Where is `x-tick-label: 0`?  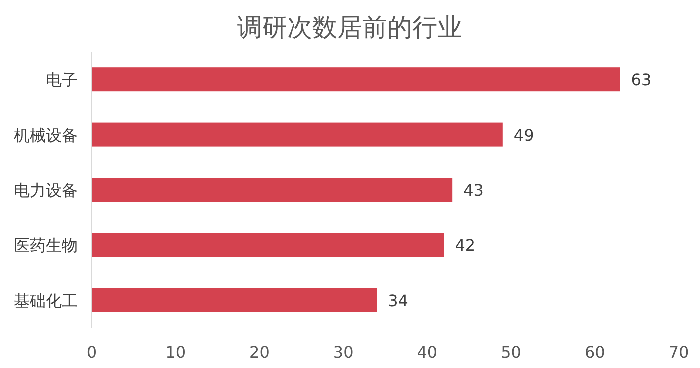
x-tick-label: 0 is located at coordinates (92, 352).